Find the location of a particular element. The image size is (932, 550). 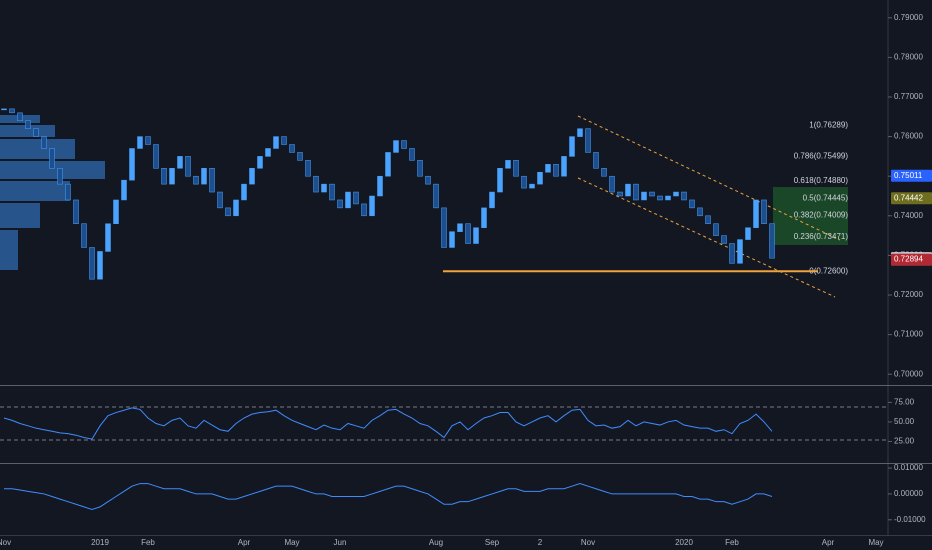

fib-label: 0.236(0.73471) is located at coordinates (821, 236).